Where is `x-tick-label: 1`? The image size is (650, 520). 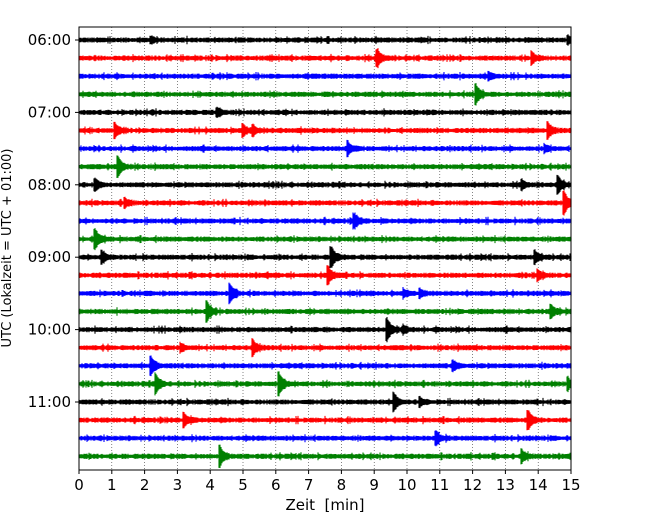
x-tick-label: 1 is located at coordinates (112, 485).